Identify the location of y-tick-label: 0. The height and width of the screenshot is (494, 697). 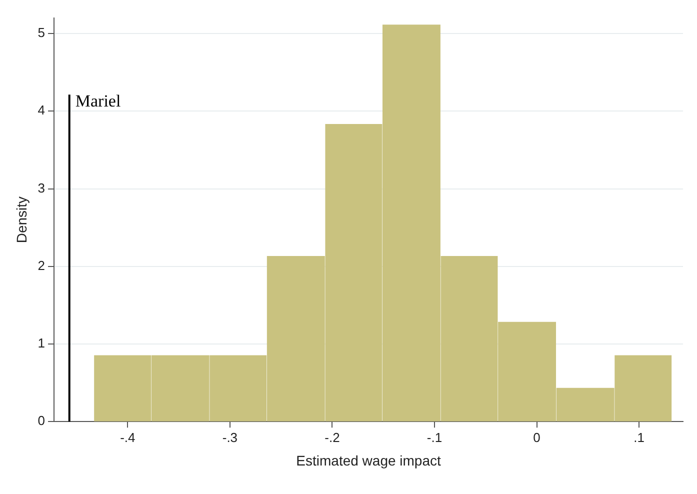
(42, 420).